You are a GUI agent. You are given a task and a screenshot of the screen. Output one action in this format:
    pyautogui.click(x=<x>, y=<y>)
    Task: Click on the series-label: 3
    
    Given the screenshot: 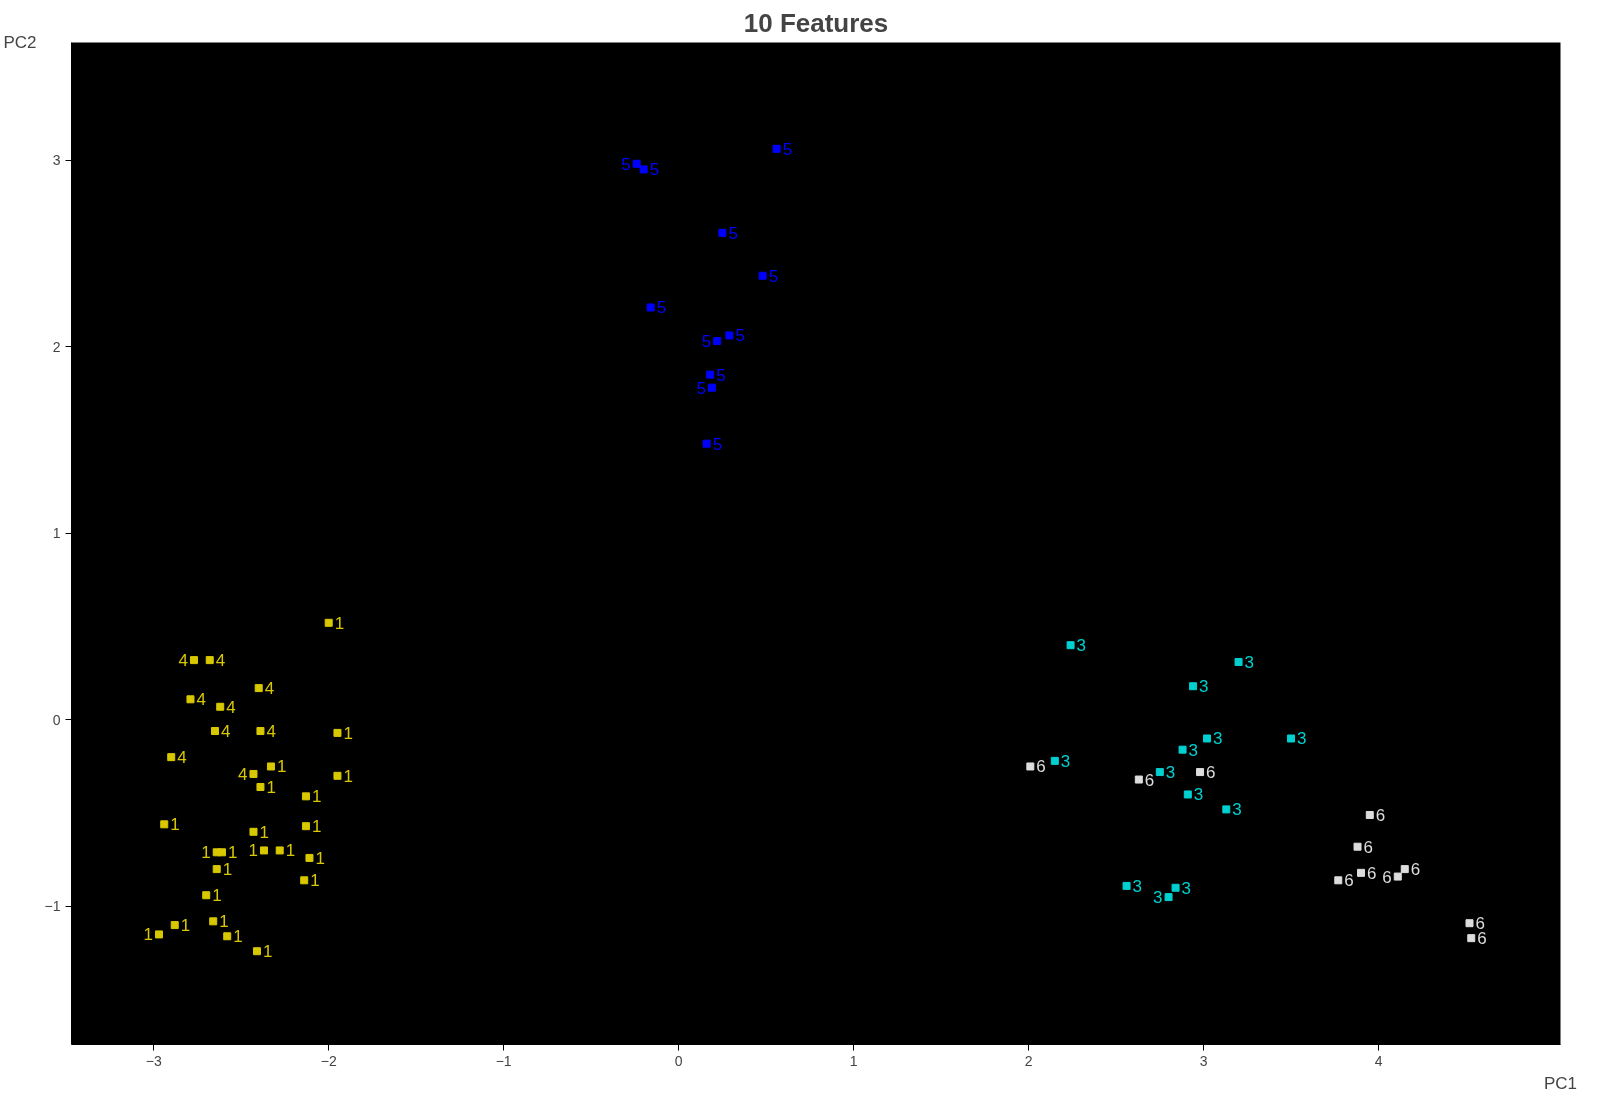 What is the action you would take?
    pyautogui.click(x=1158, y=898)
    